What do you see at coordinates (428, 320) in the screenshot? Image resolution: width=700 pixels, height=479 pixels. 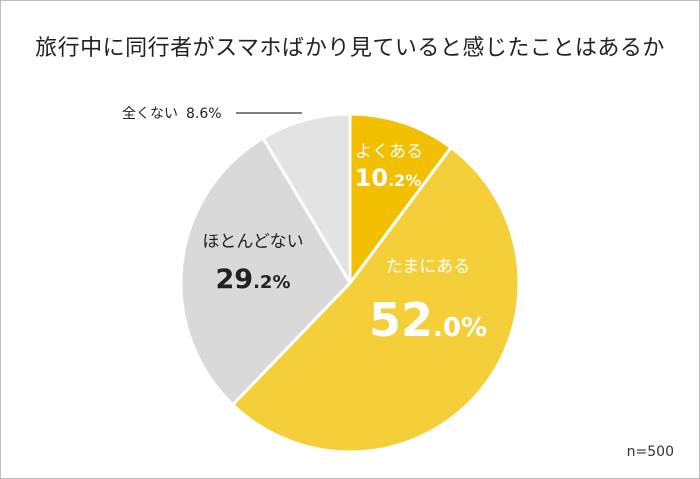 I see `slice-value-tamaniaru: 52.0%` at bounding box center [428, 320].